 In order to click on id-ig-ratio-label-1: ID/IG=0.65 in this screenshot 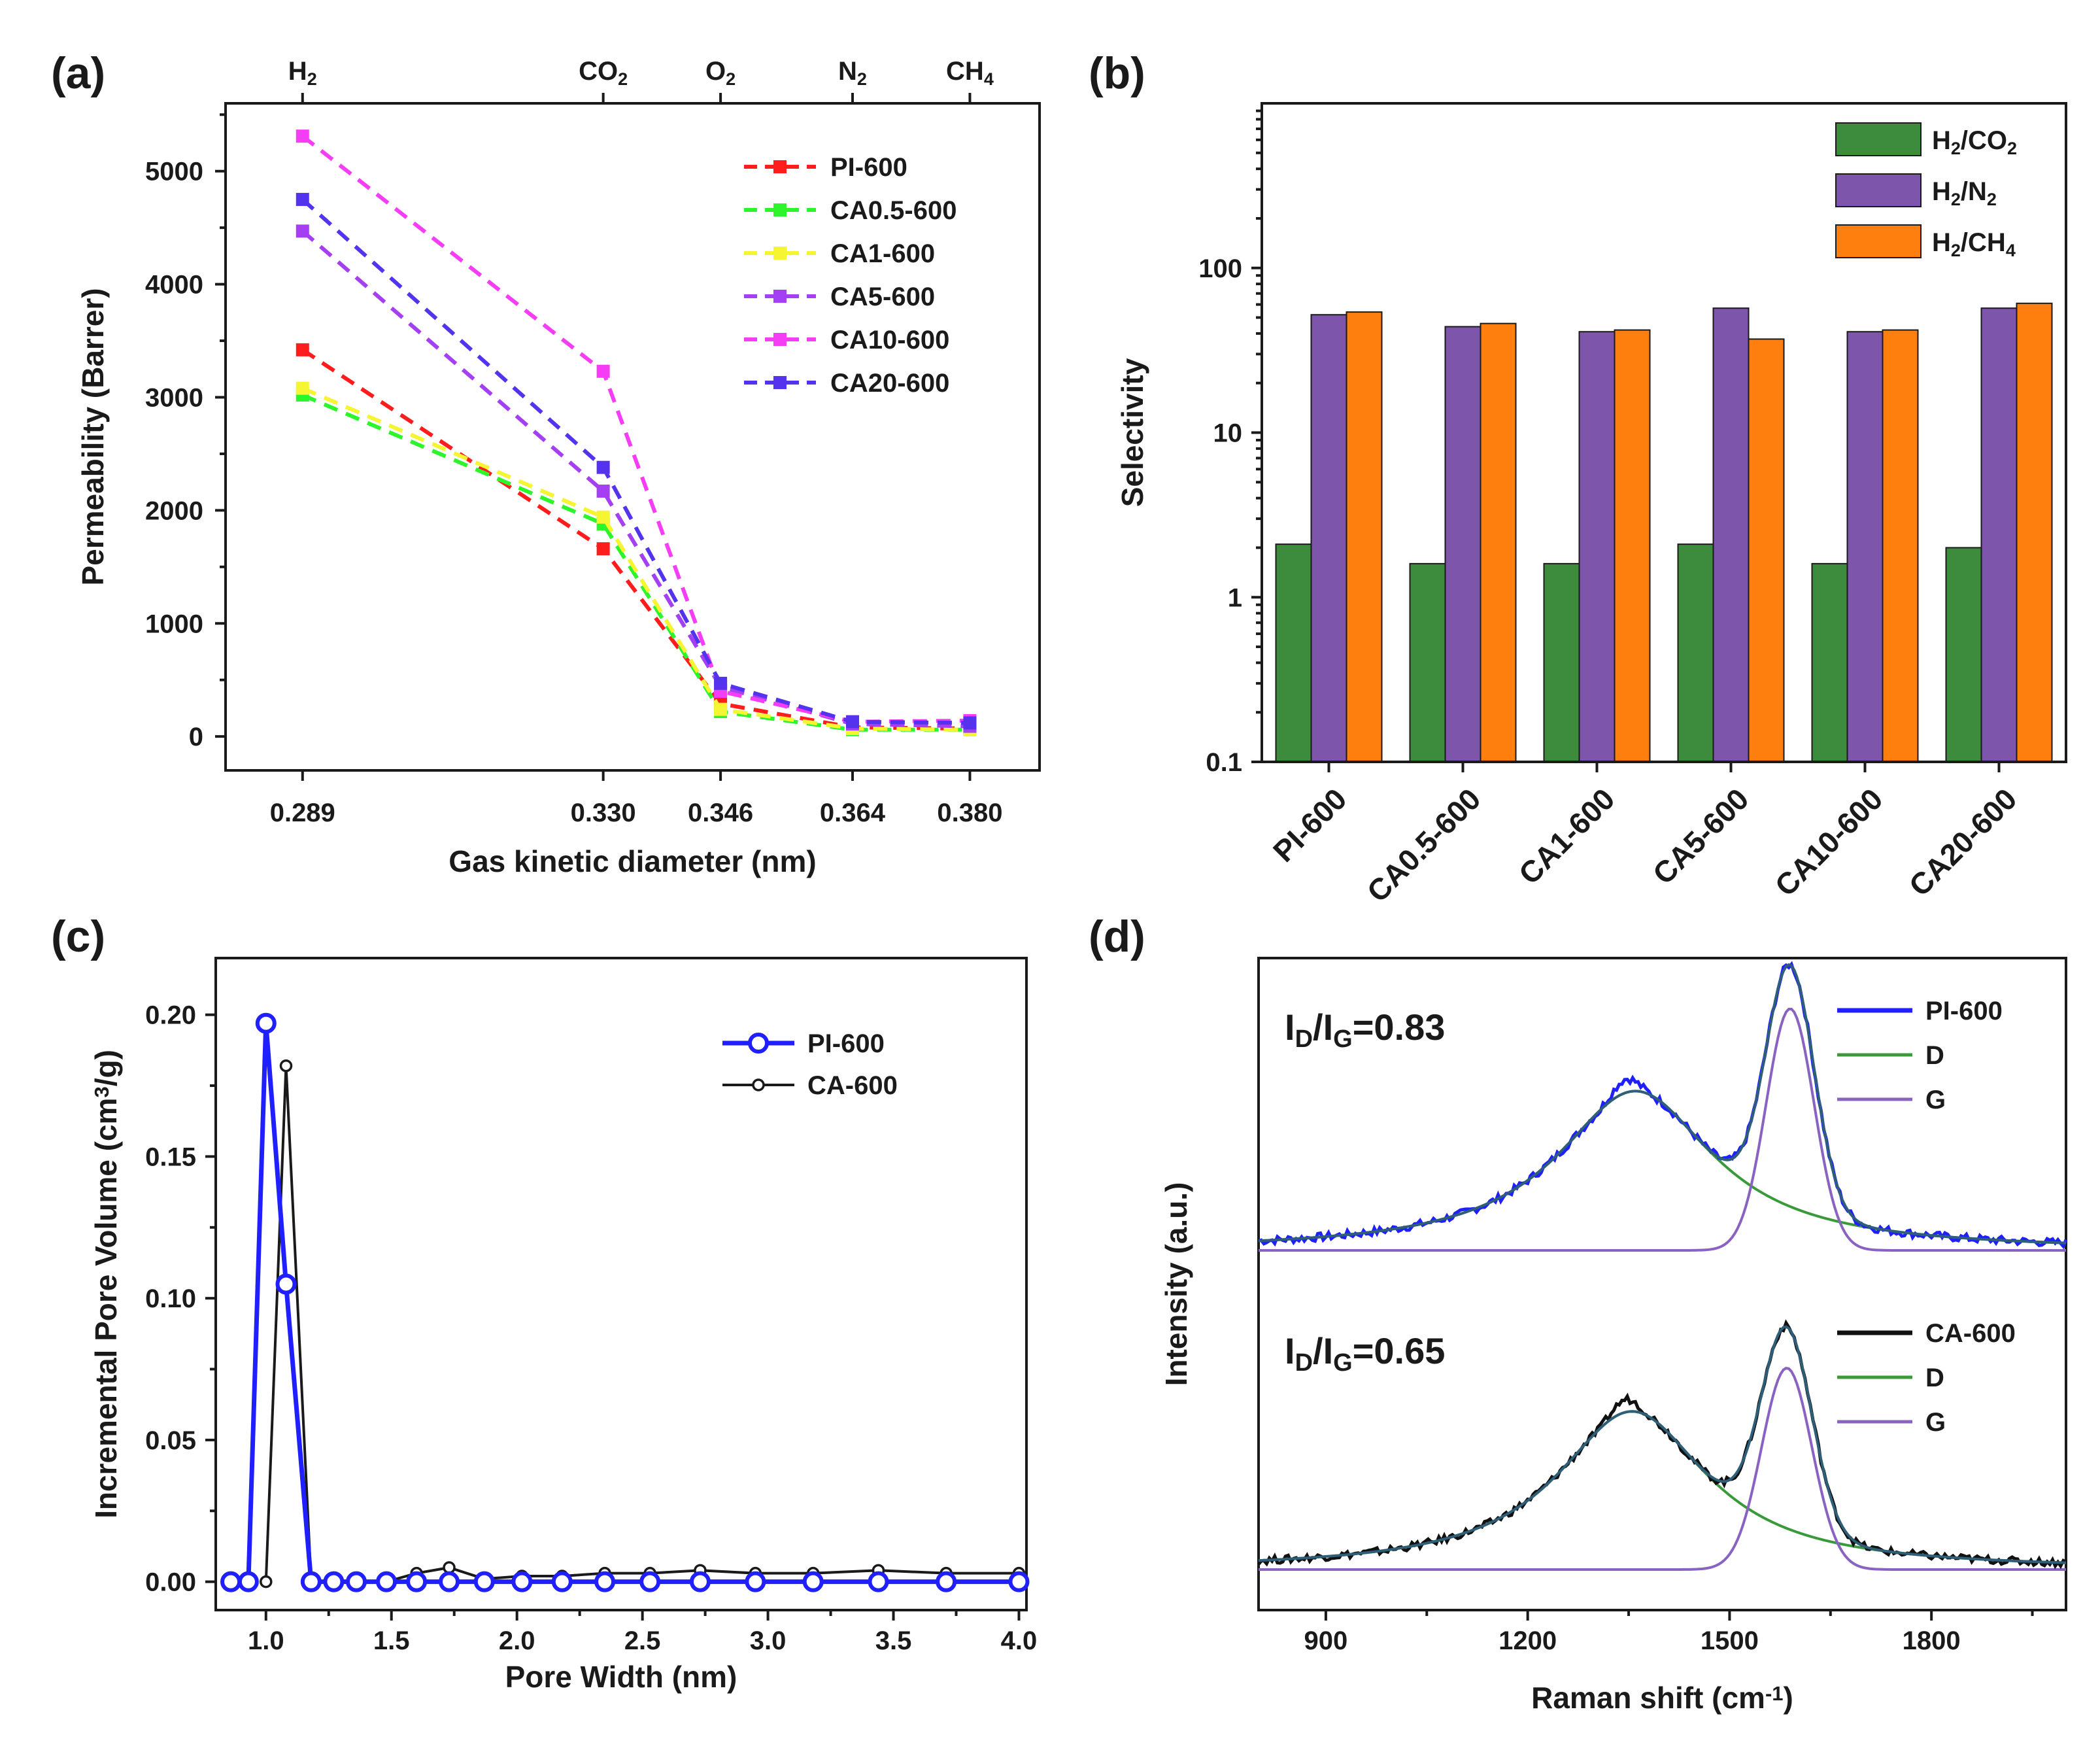, I will do `click(1365, 1354)`.